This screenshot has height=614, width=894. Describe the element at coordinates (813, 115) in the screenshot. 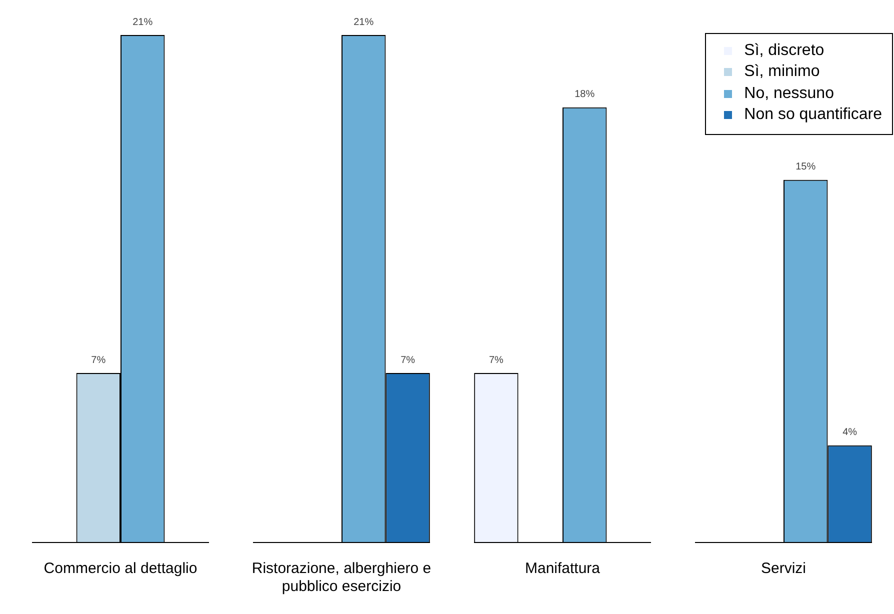

I see `legend-label: Non so quantificare` at that location.